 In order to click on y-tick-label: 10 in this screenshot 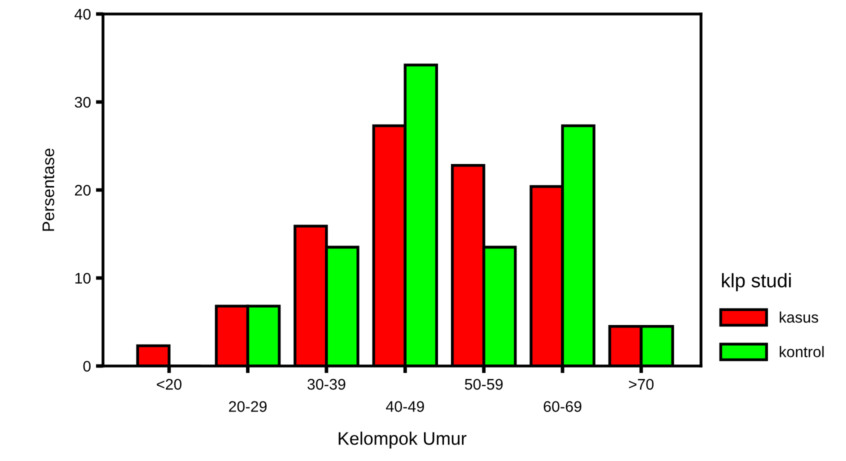, I will do `click(83, 278)`.